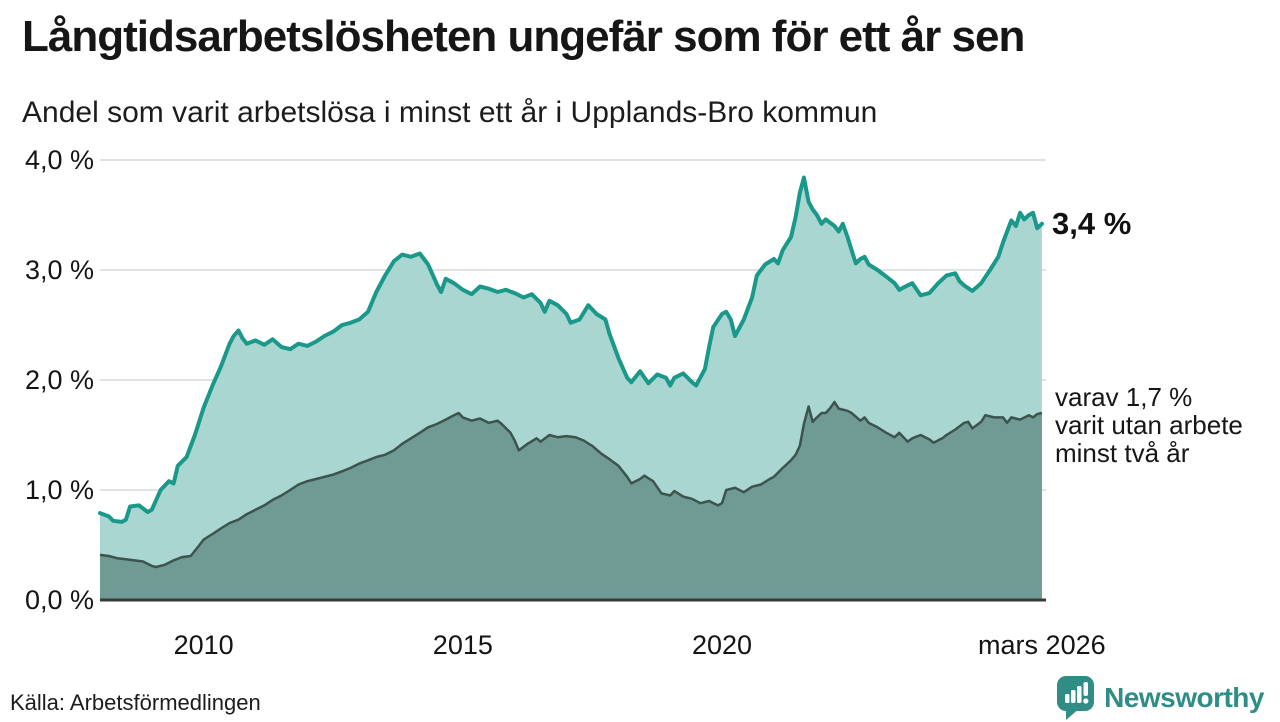 The height and width of the screenshot is (722, 1280). What do you see at coordinates (203, 645) in the screenshot?
I see `x-tick-label: 2010` at bounding box center [203, 645].